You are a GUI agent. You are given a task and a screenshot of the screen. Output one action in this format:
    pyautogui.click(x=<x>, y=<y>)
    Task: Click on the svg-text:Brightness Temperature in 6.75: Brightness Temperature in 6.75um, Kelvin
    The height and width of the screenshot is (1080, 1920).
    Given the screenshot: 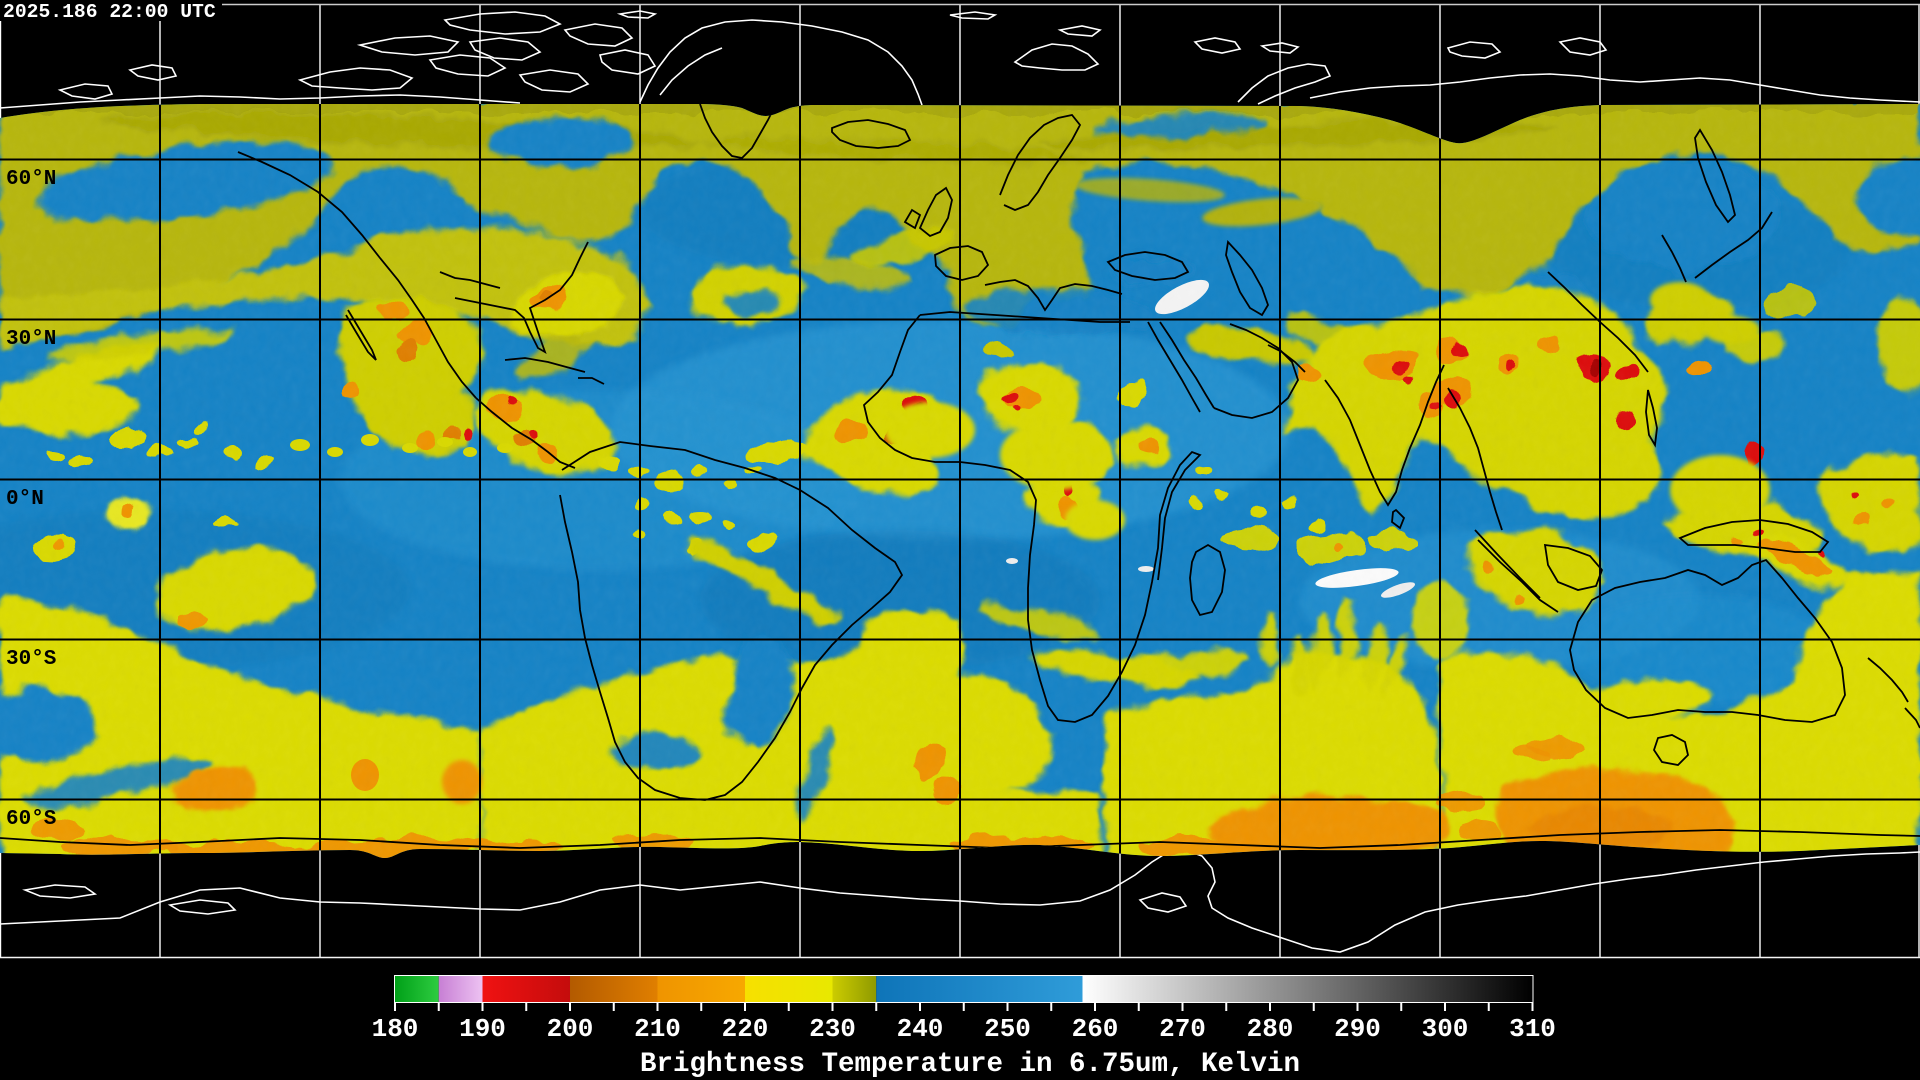 What is the action you would take?
    pyautogui.click(x=970, y=1064)
    